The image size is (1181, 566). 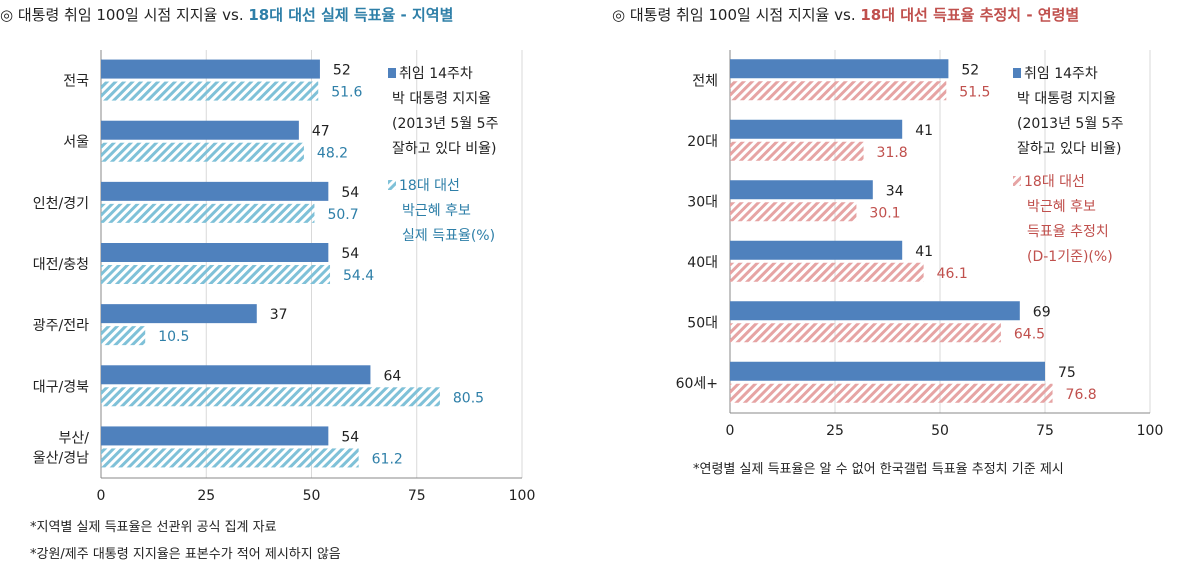 I want to click on left-legend-label-series1: 취임 14주차 박 대통령 지지율 (2013년 5월 5주 잘하고 있다 비율), so click(x=445, y=111).